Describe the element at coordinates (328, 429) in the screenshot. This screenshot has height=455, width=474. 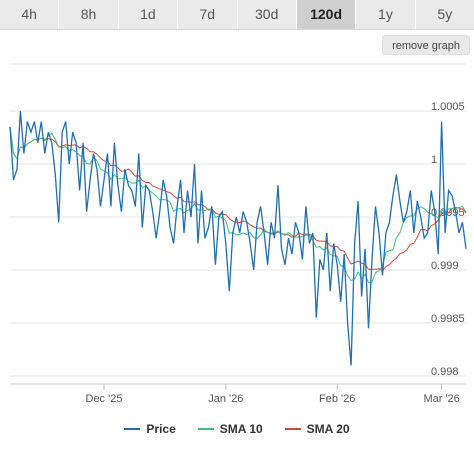
I see `legend-label: SMA 20` at that location.